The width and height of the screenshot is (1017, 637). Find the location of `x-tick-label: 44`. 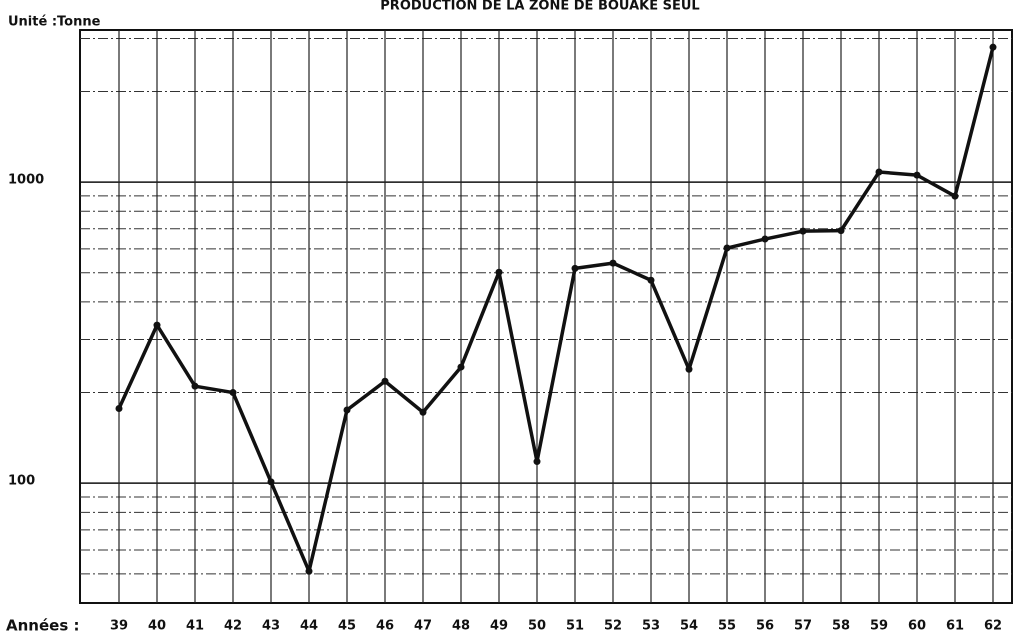

x-tick-label: 44 is located at coordinates (309, 626).